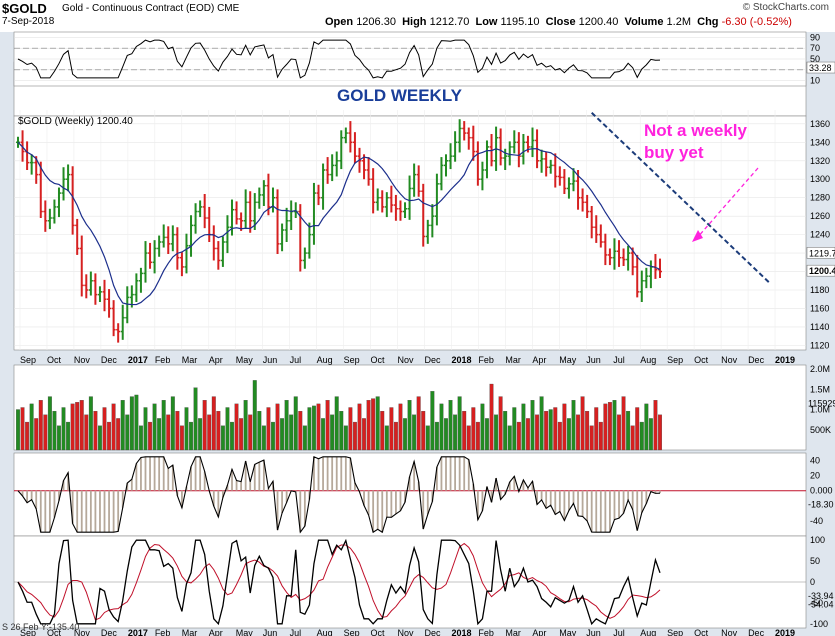 This screenshot has width=835, height=636. I want to click on rsi-tick-label: 90, so click(815, 37).